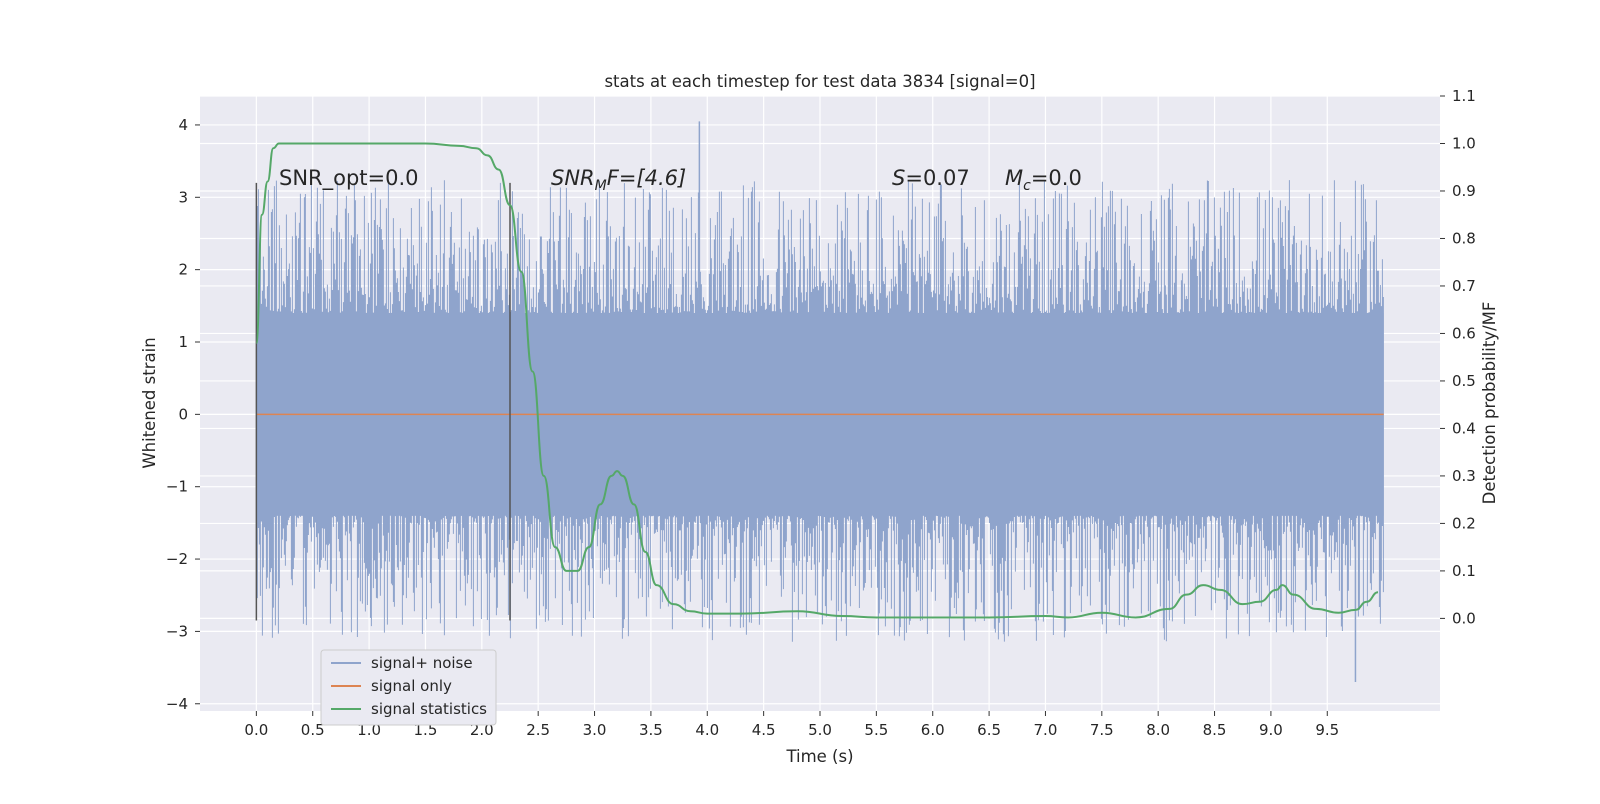  Describe the element at coordinates (764, 730) in the screenshot. I see `x-tick-label: 4.5` at that location.